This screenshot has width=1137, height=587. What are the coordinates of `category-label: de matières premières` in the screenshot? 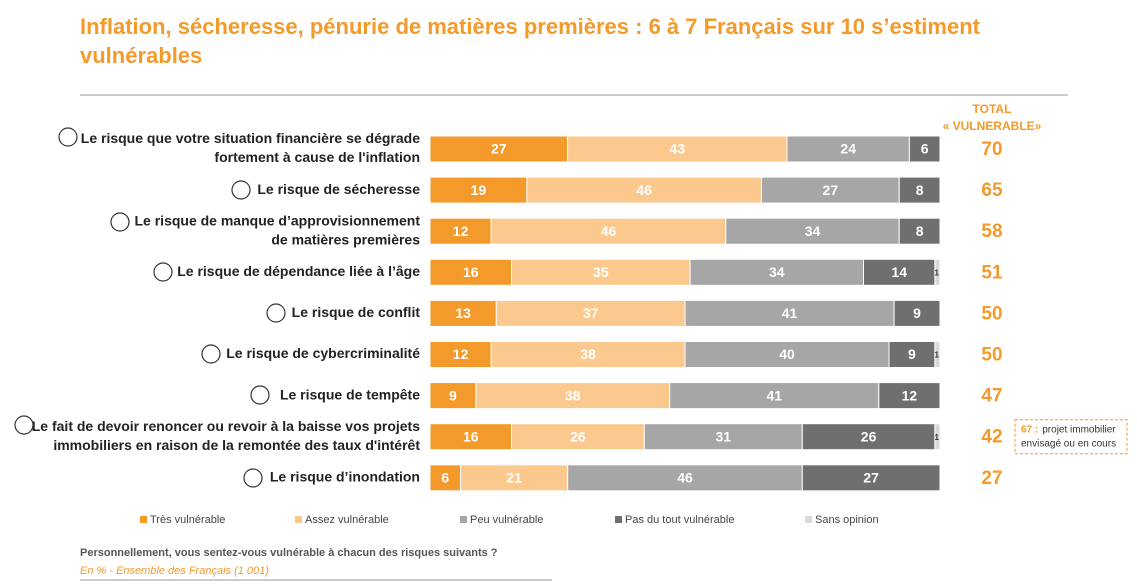 It's located at (345, 239).